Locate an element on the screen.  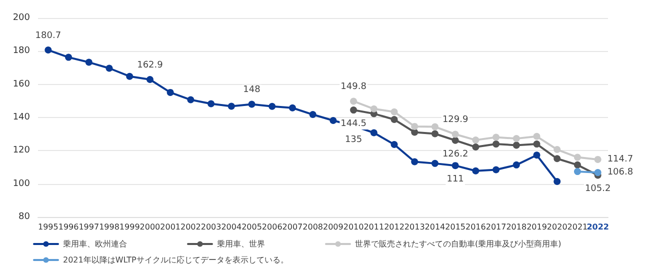
x-tick-label: 2004 is located at coordinates (231, 227).